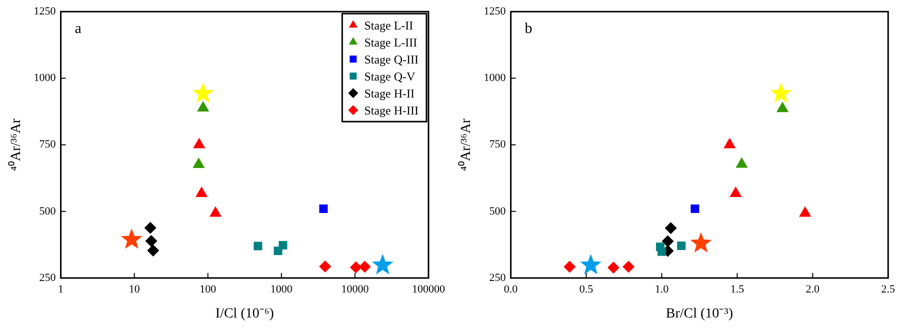 The height and width of the screenshot is (328, 900). Describe the element at coordinates (244, 314) in the screenshot. I see `x-axis-title: I/Cl (10⁻⁶)` at that location.